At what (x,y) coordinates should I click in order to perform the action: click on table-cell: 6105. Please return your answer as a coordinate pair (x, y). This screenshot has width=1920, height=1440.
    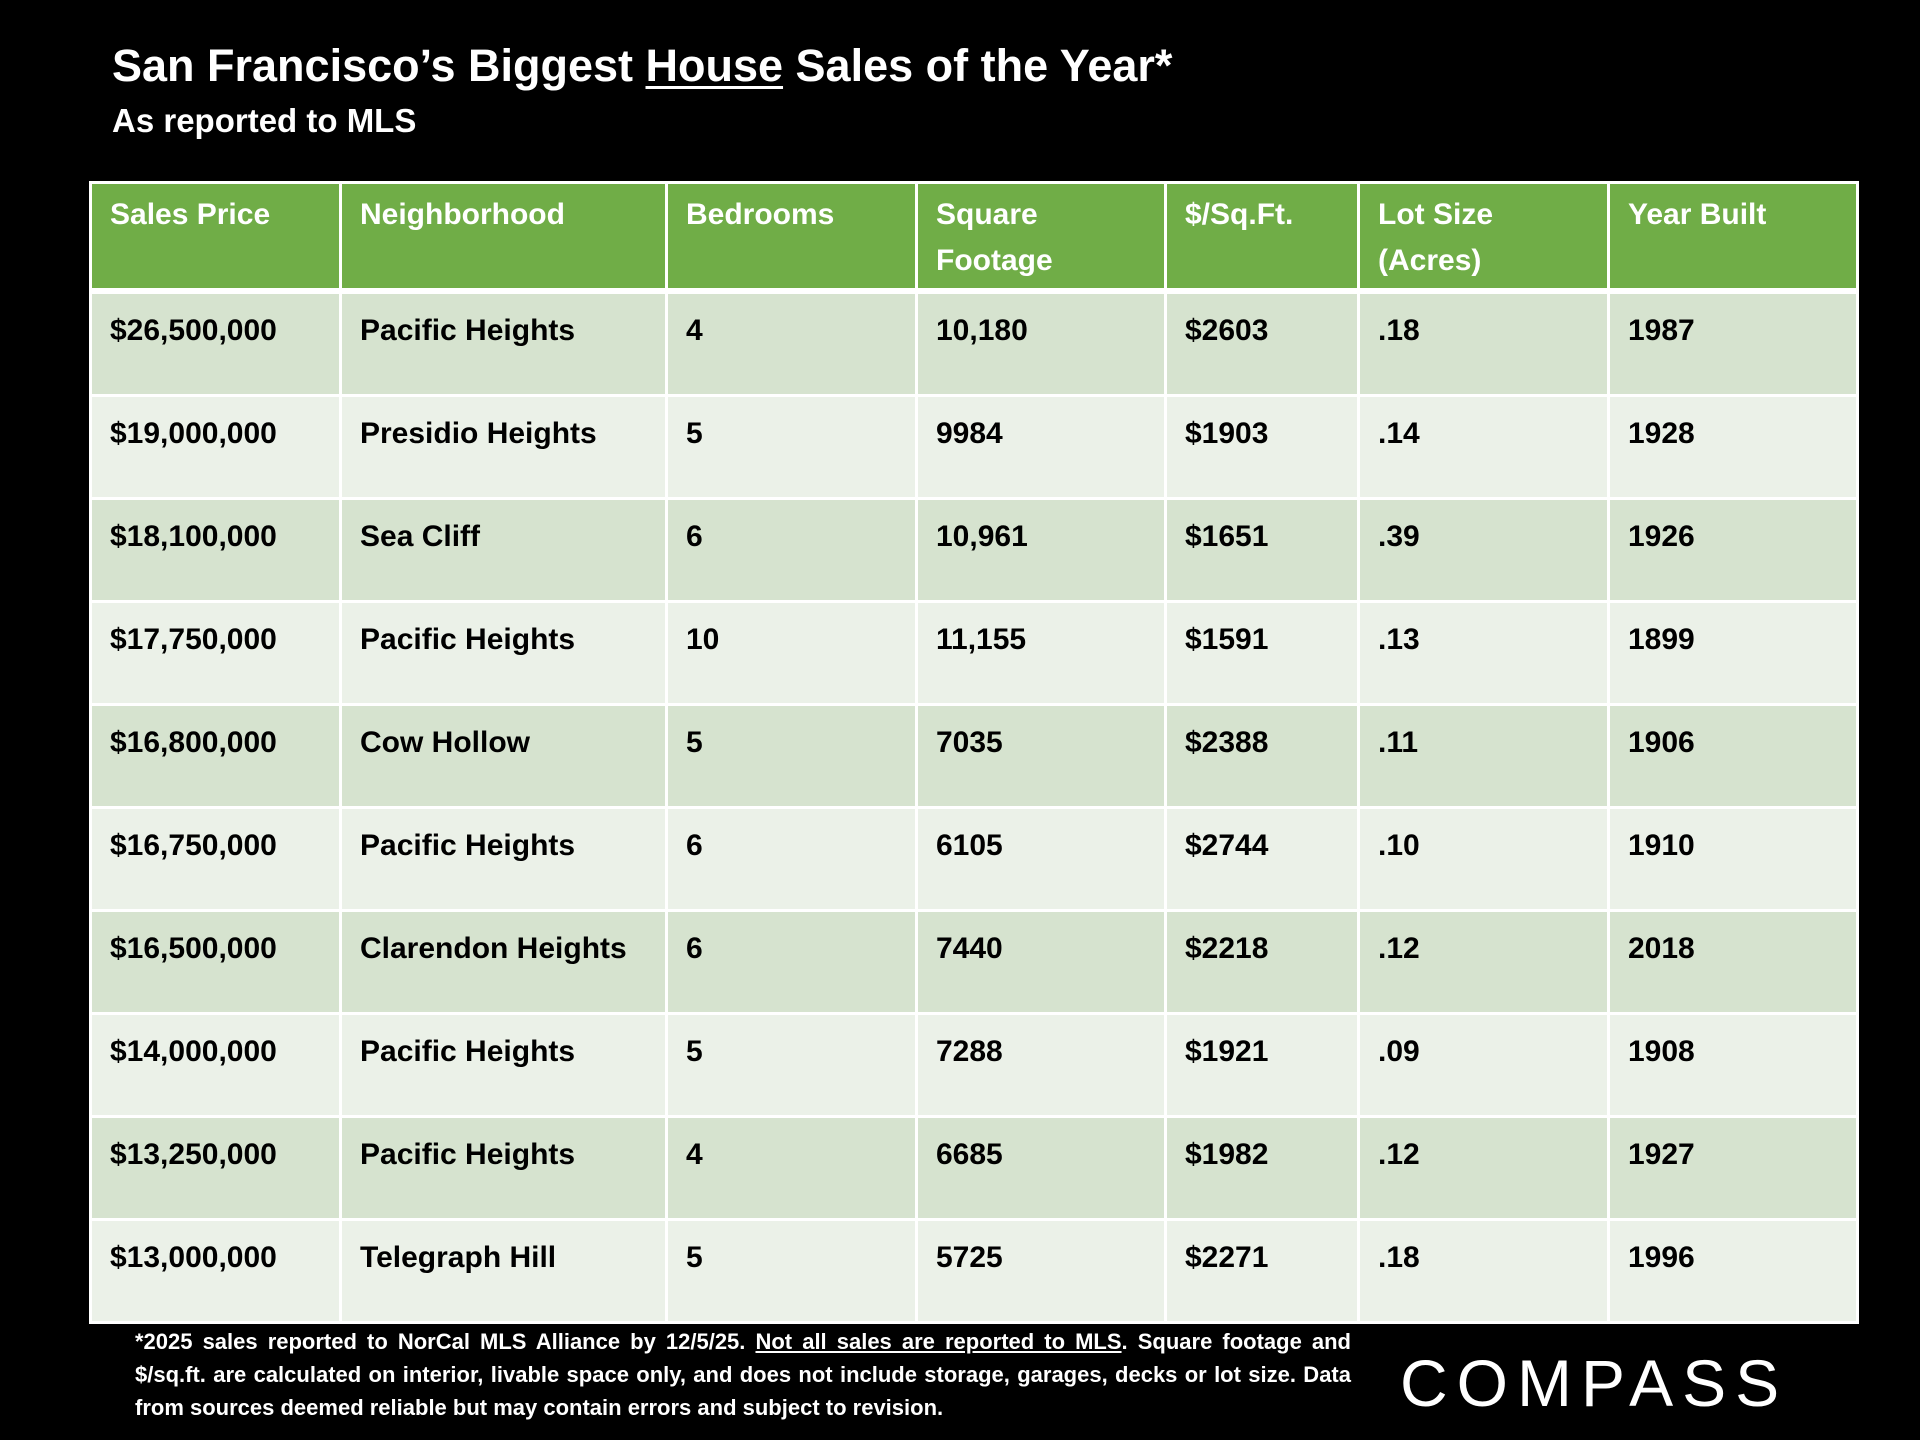
    Looking at the image, I should click on (1041, 859).